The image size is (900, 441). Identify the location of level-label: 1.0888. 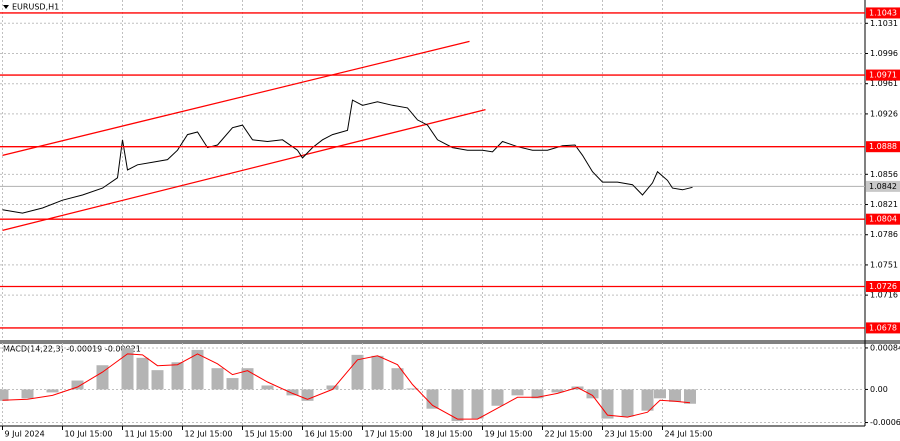
(883, 146).